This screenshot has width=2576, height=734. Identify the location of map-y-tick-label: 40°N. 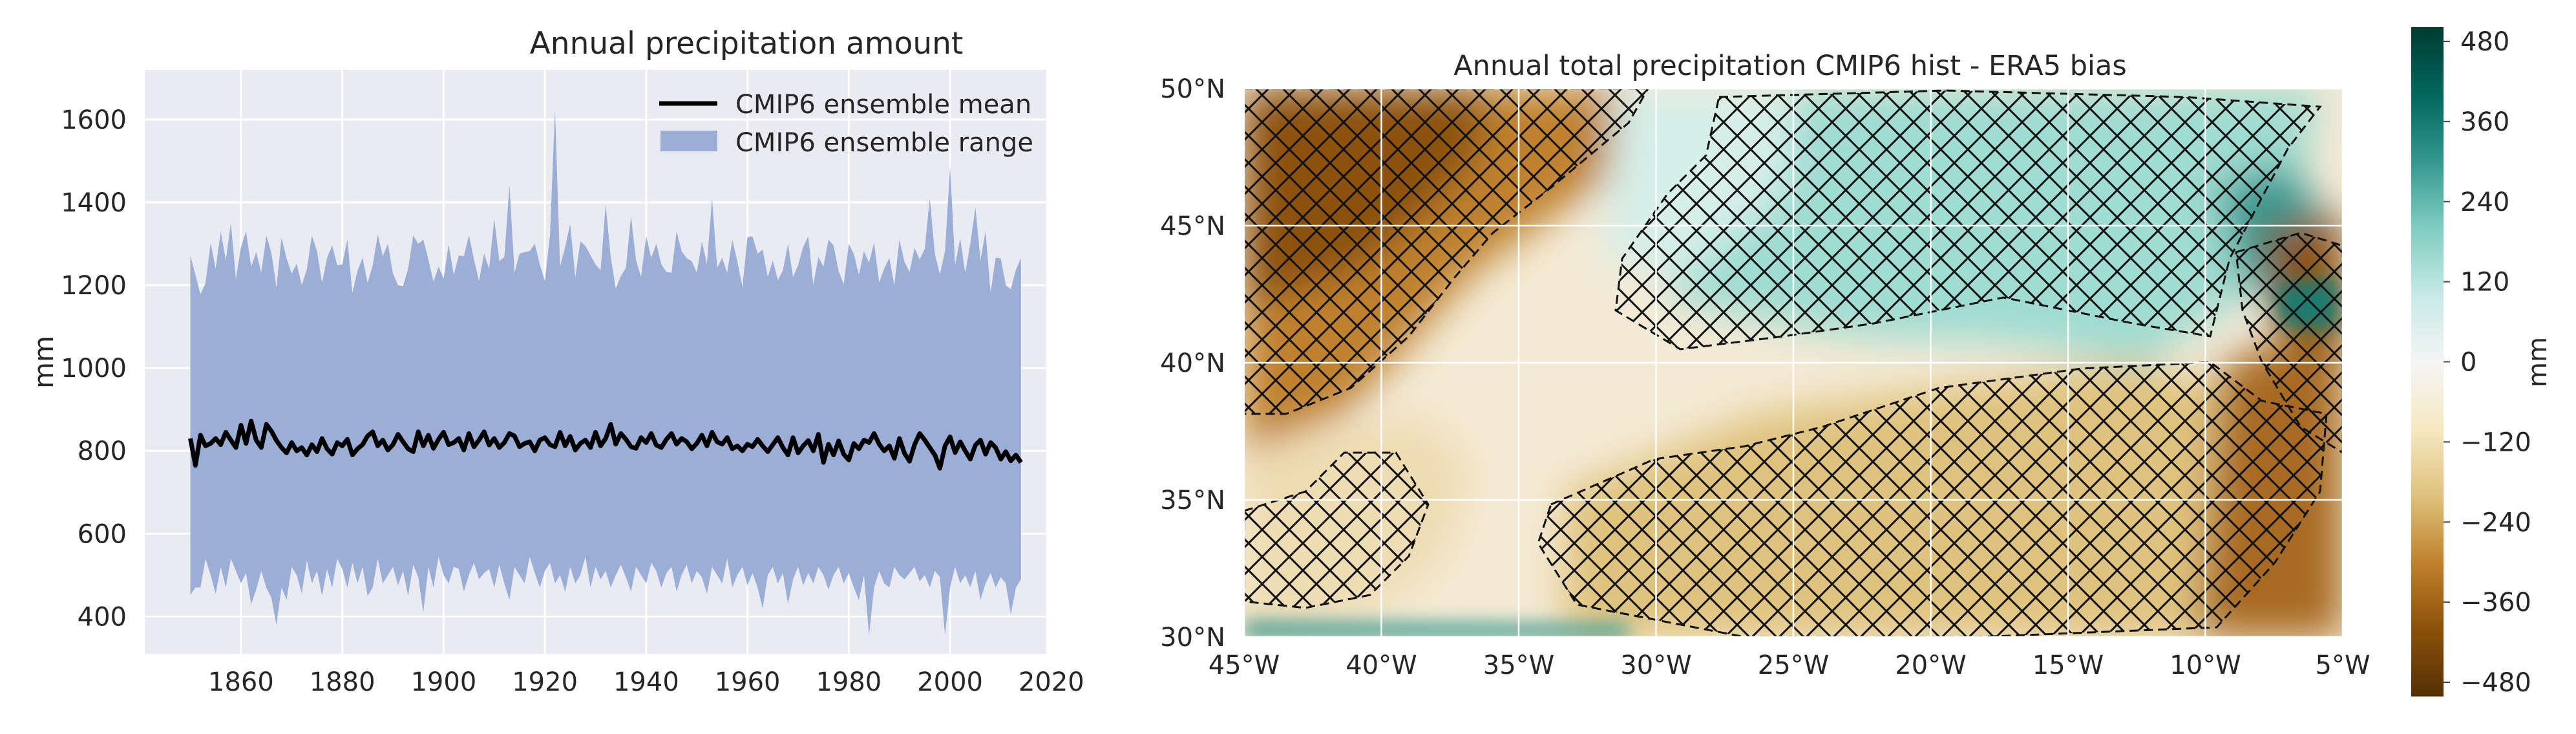
(1192, 363).